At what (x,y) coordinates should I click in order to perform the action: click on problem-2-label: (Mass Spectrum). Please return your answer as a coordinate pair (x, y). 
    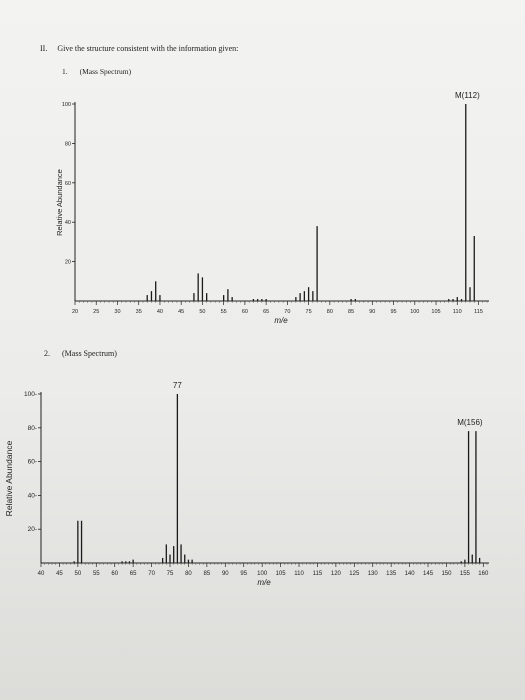
    Looking at the image, I should click on (89, 353).